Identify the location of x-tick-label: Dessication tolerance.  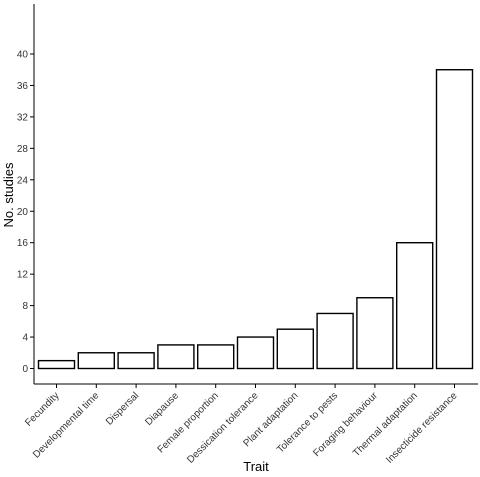
(223, 428).